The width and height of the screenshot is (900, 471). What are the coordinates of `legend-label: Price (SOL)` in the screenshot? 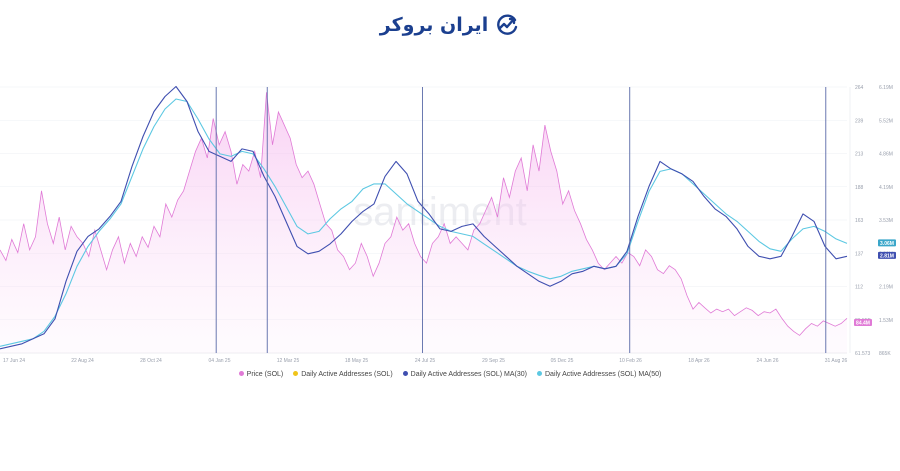 It's located at (265, 374).